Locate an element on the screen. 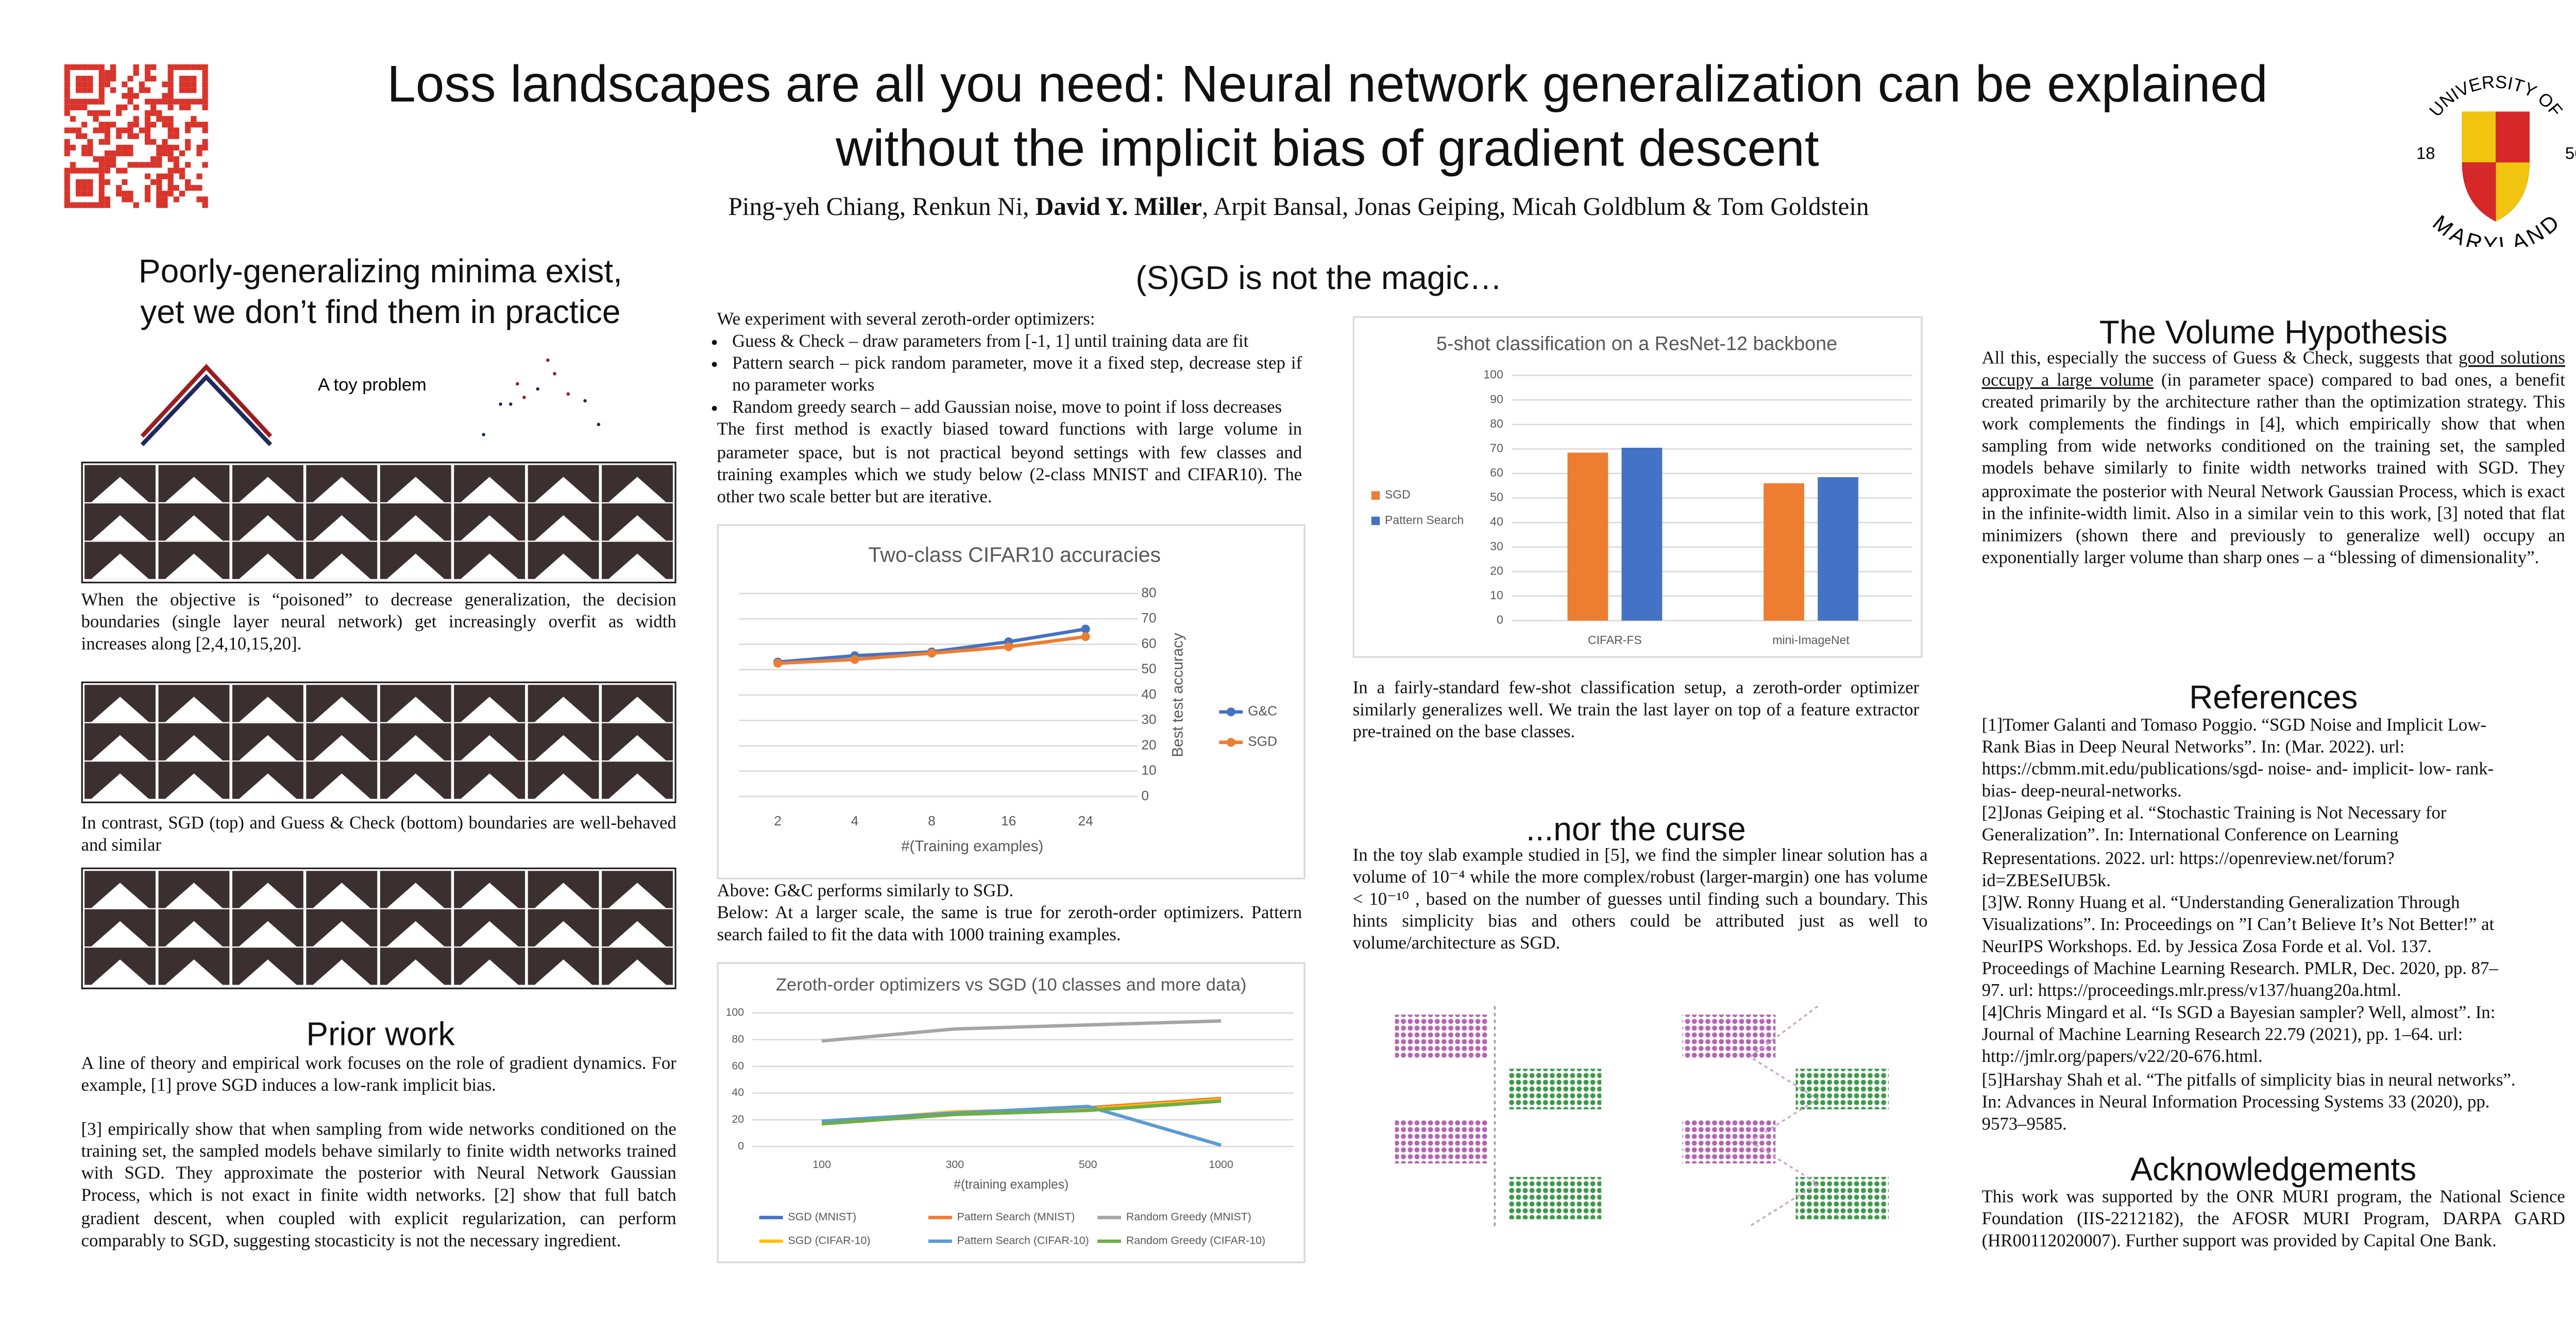 Image resolution: width=2576 pixels, height=1319 pixels. toy-label: A toy problem is located at coordinates (372, 385).